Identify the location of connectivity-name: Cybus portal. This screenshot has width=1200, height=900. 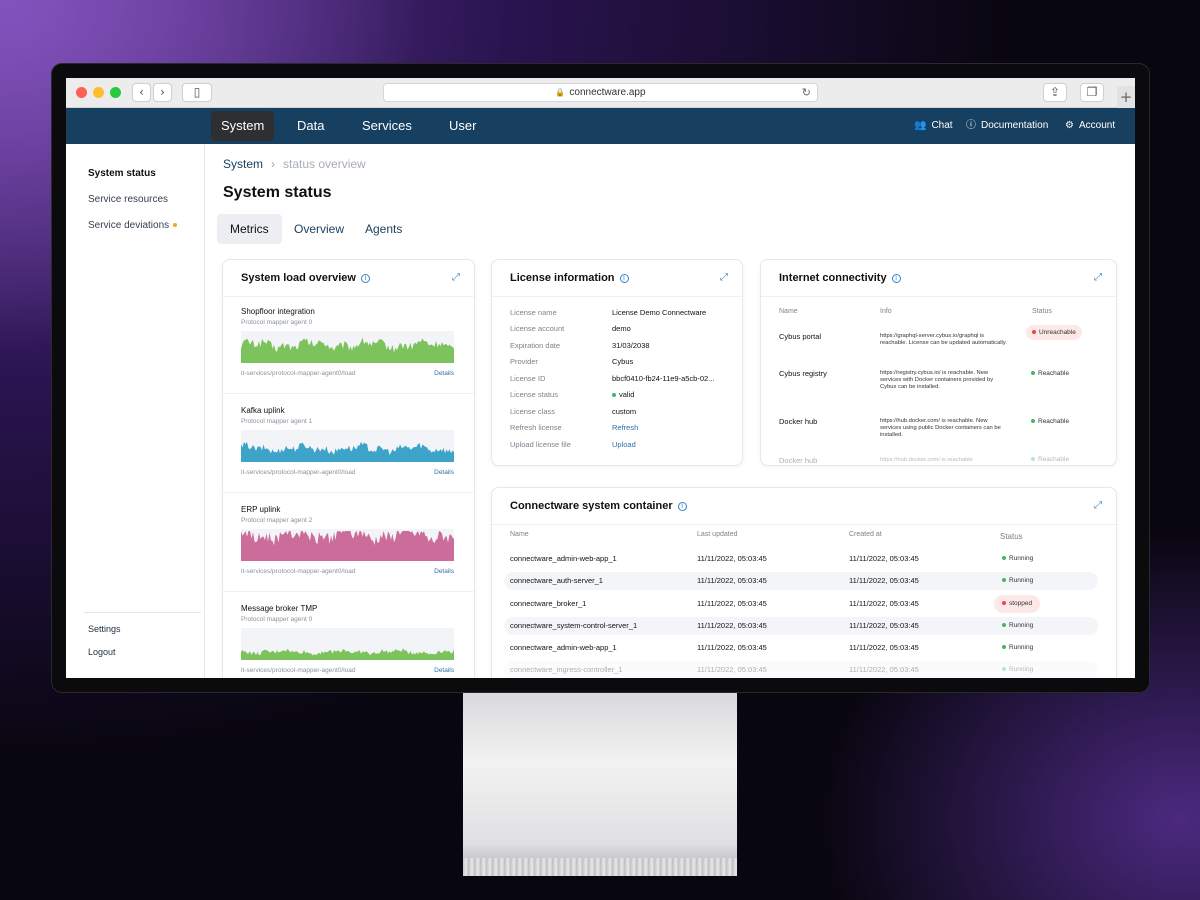
(800, 336).